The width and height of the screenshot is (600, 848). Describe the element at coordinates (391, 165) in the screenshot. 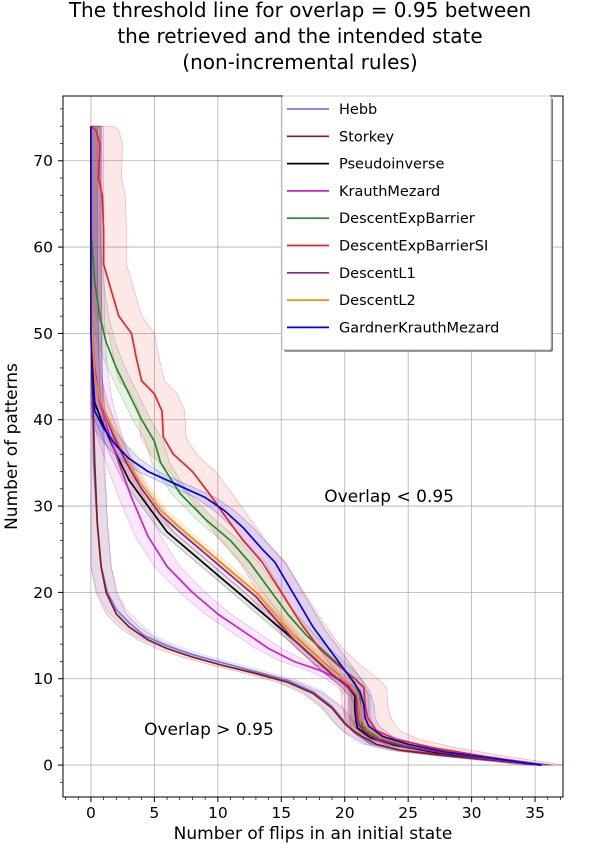

I see `legend-label: Pseudoinverse` at that location.